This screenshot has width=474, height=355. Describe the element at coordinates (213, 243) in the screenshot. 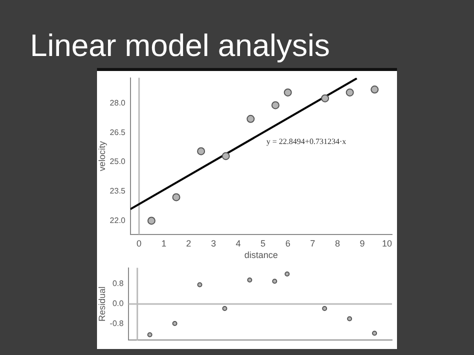

I see `x-tick-label: 3` at that location.